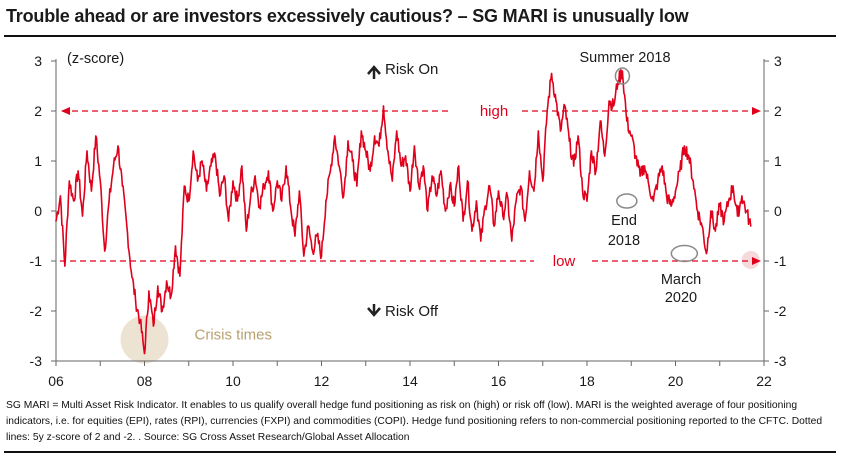 Image resolution: width=843 pixels, height=460 pixels. What do you see at coordinates (624, 58) in the screenshot?
I see `summer-2018-label: Summer 2018` at bounding box center [624, 58].